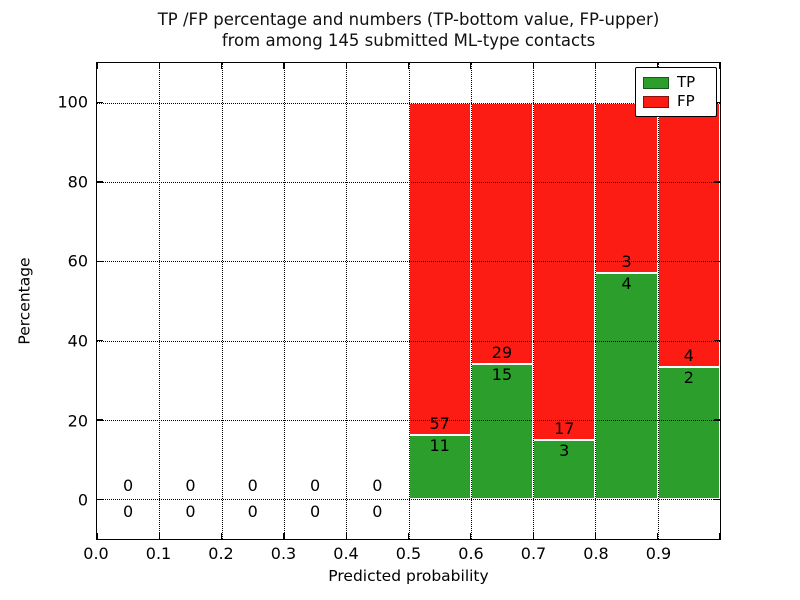  What do you see at coordinates (44, 301) in the screenshot?
I see `y-tick-labels: 0 20 40 60 80 100` at bounding box center [44, 301].